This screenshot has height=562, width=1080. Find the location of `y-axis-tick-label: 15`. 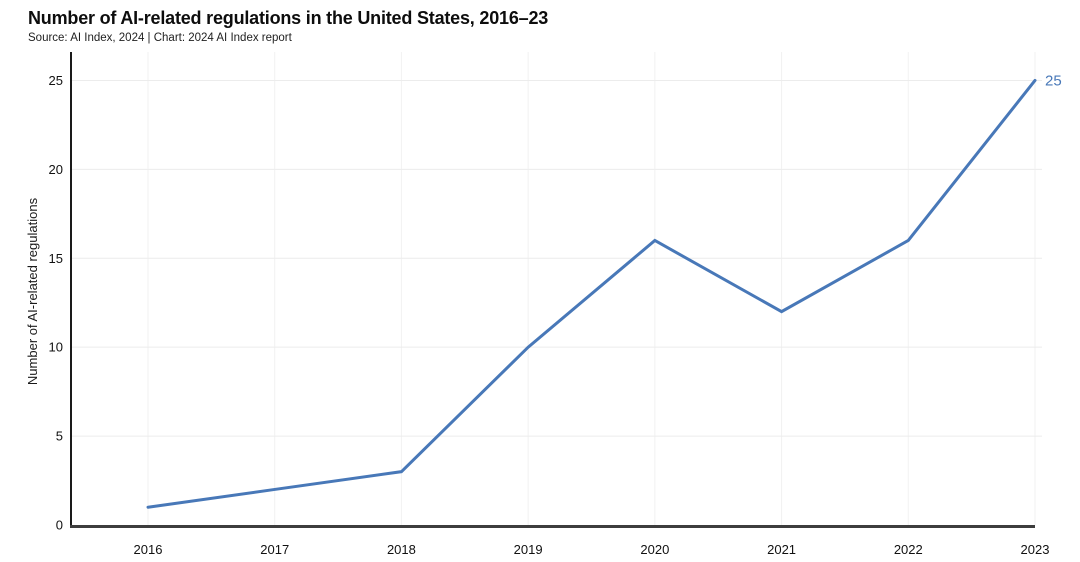

y-axis-tick-label: 15 is located at coordinates (56, 258).